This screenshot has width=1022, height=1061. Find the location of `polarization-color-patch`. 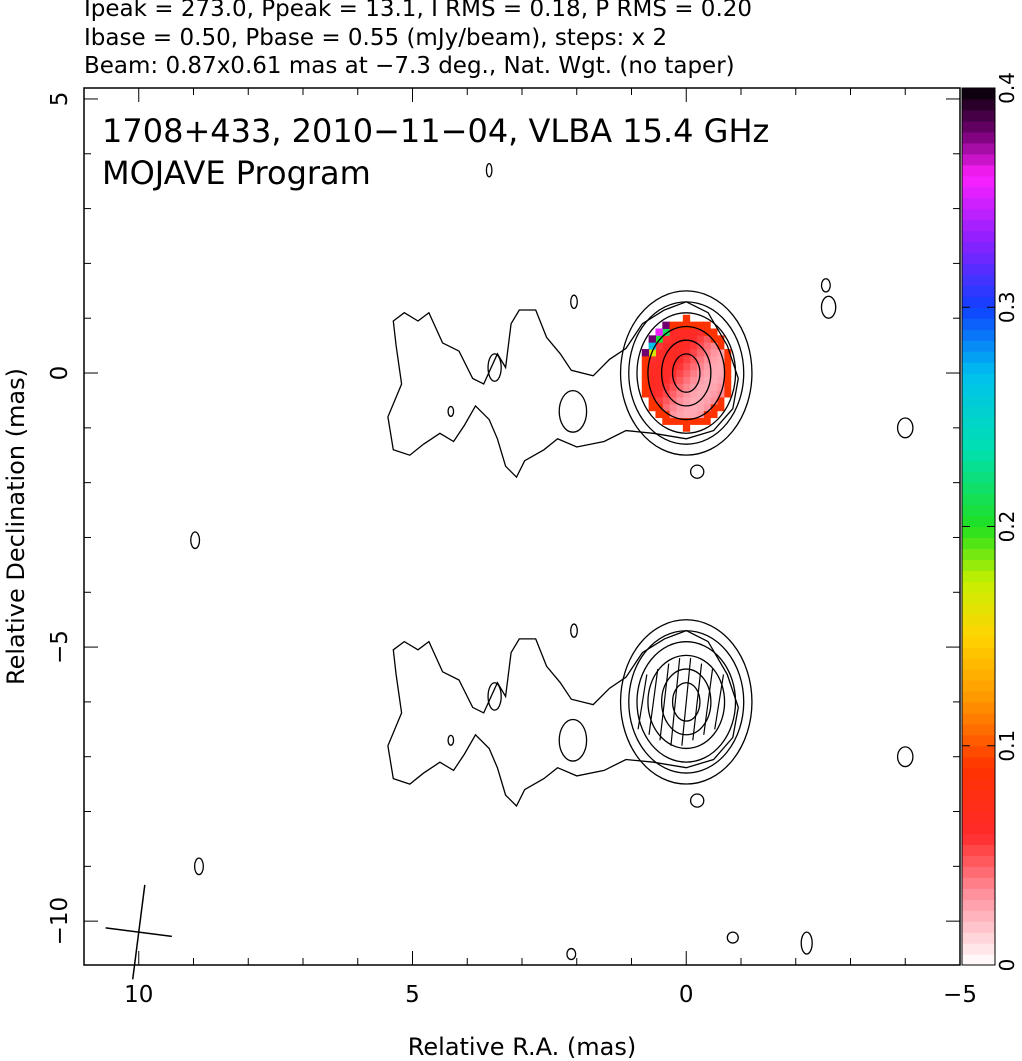

polarization-color-patch is located at coordinates (686, 373).